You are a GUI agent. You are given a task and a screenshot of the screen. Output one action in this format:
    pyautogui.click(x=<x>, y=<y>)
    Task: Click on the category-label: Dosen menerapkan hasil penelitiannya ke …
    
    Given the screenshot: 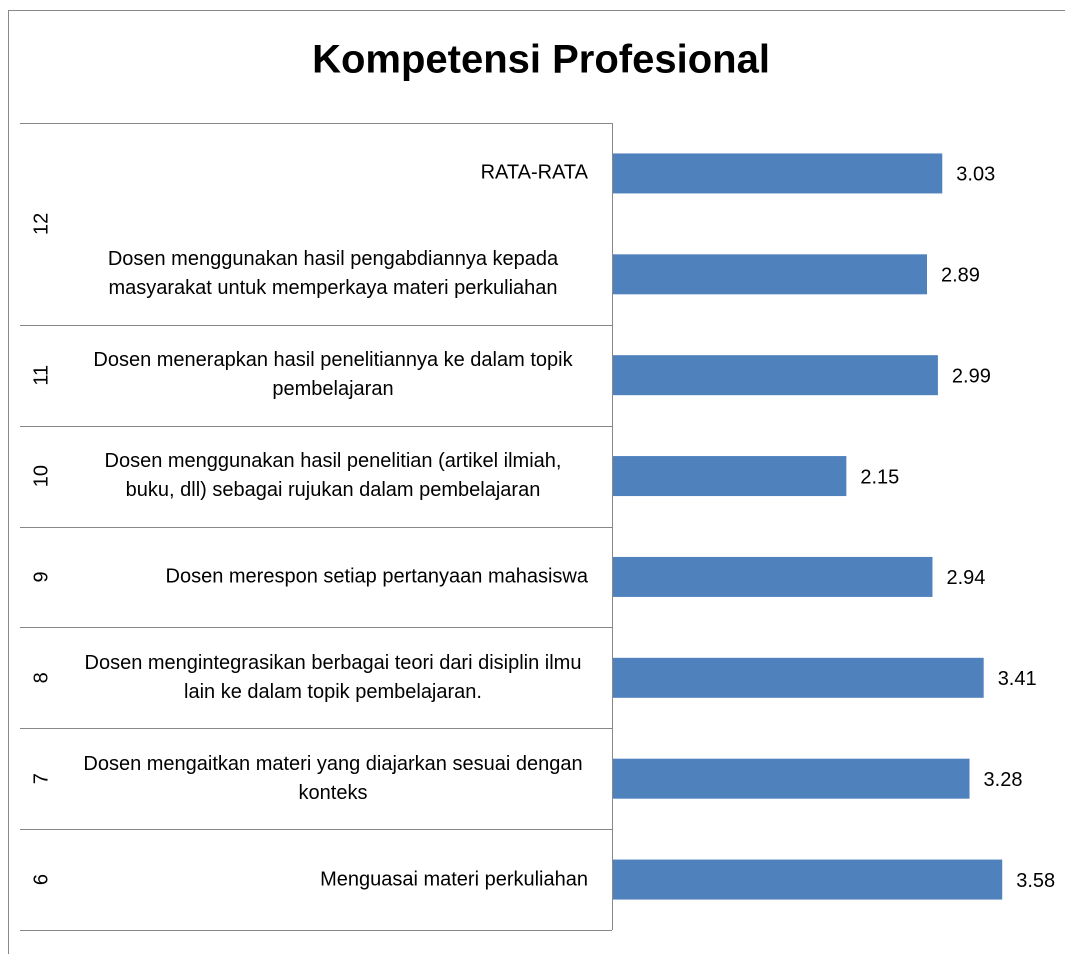 What is the action you would take?
    pyautogui.click(x=333, y=375)
    